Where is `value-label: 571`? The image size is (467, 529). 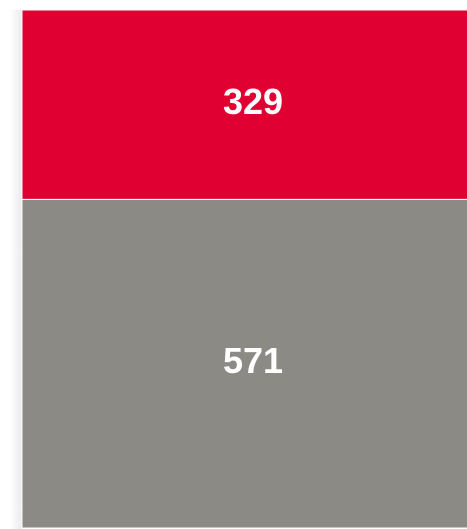 value-label: 571 is located at coordinates (253, 360).